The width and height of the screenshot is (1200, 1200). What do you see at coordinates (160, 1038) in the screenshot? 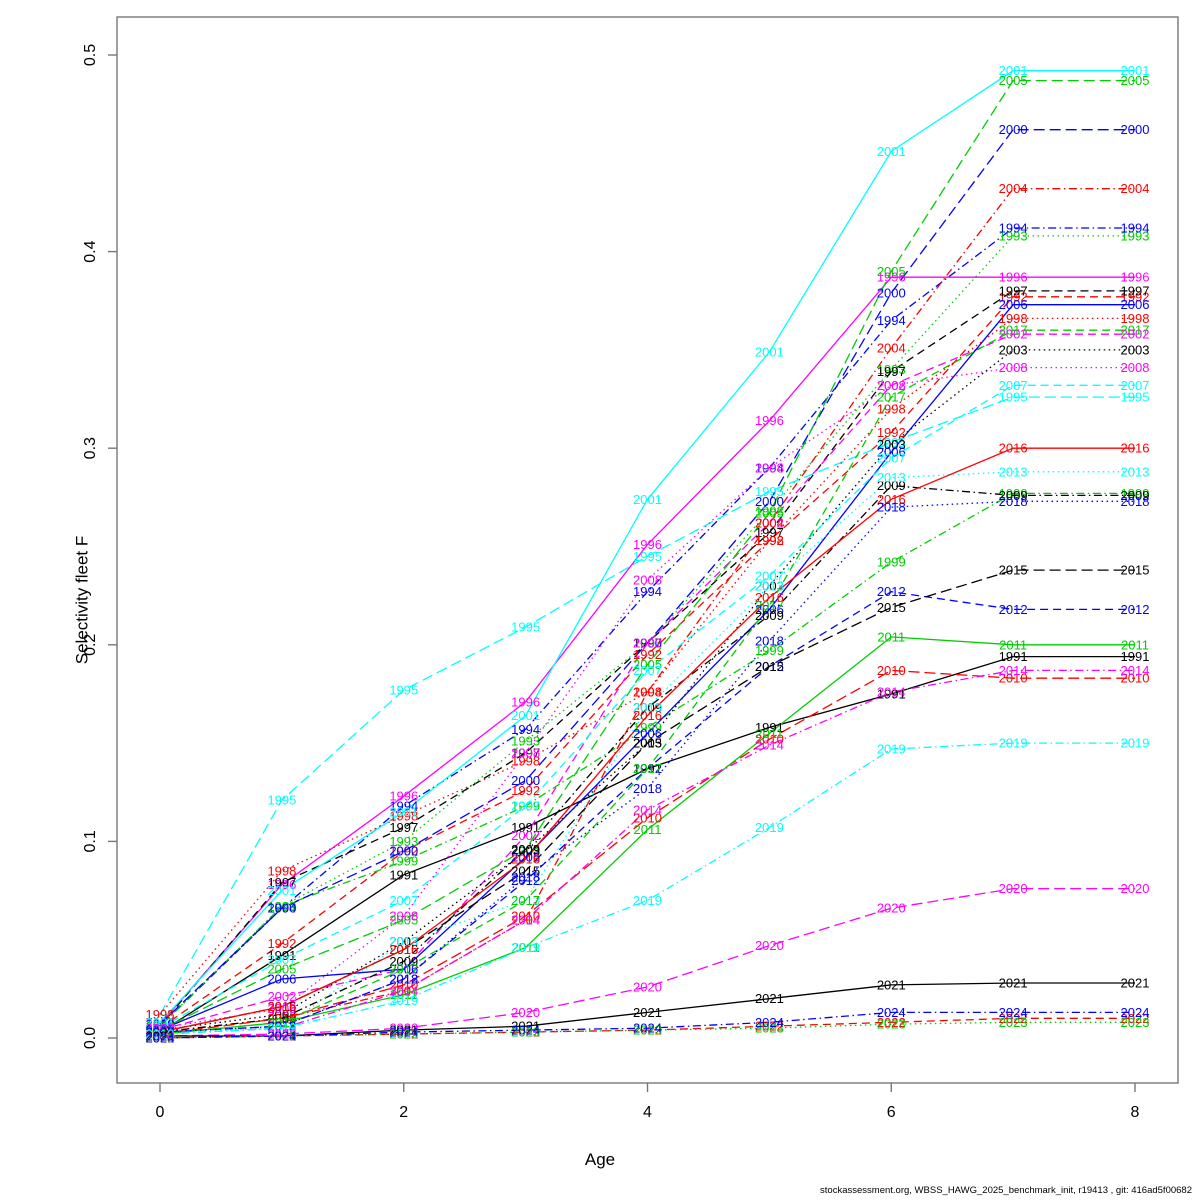
I see `series-point-label-2023: 2023` at bounding box center [160, 1038].